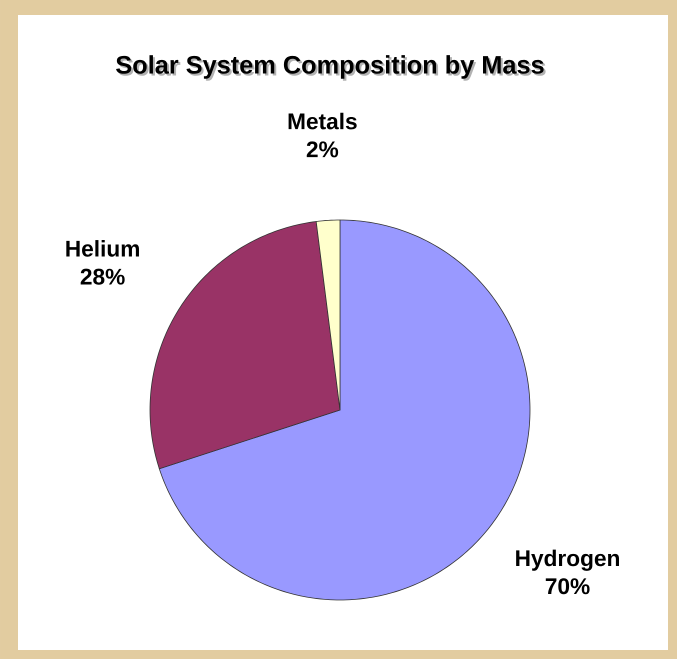 This screenshot has height=659, width=677. What do you see at coordinates (102, 276) in the screenshot?
I see `data-label: 28%` at bounding box center [102, 276].